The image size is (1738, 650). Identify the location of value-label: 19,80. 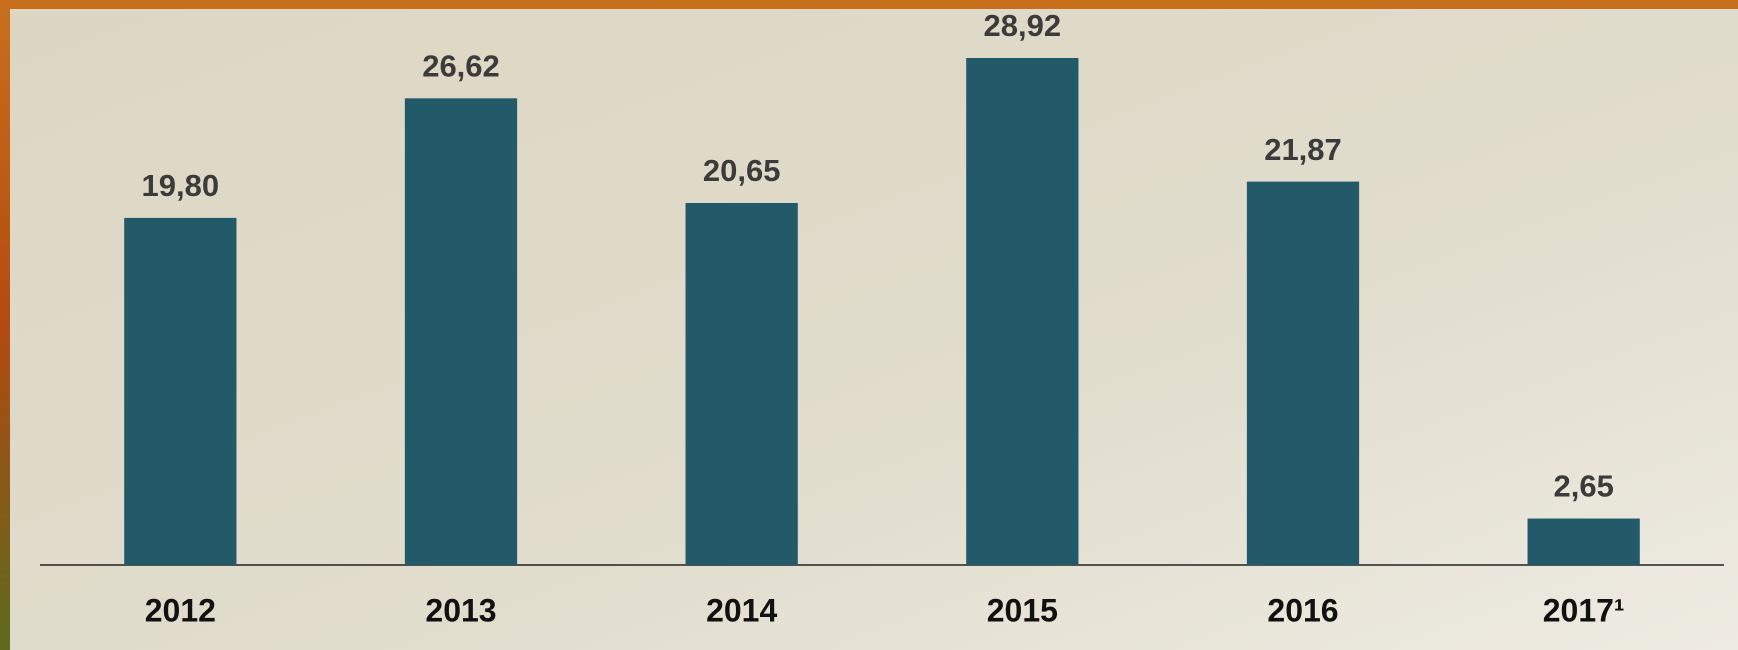
(181, 185).